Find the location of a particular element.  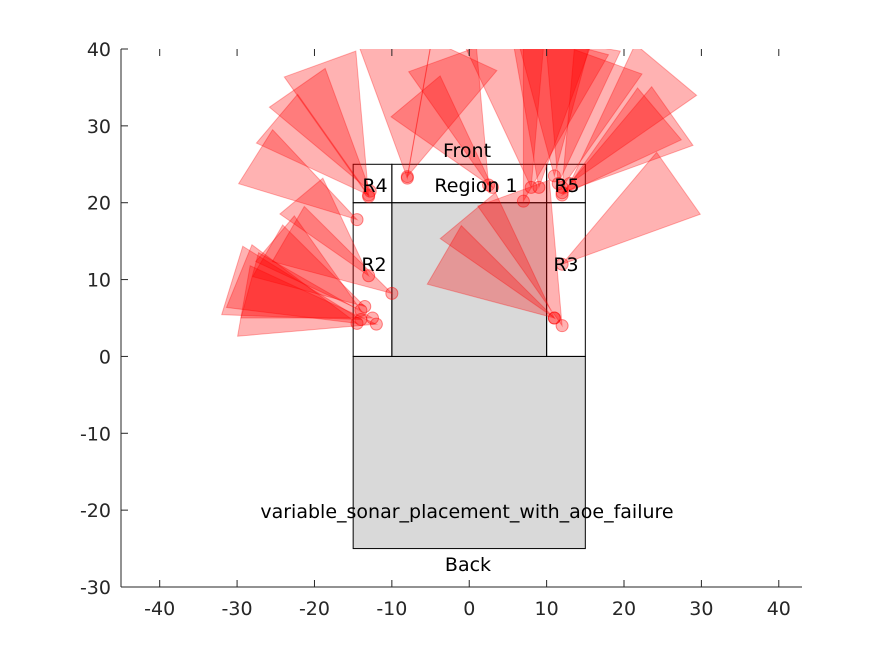

y-tick-label: 0 is located at coordinates (105, 357).